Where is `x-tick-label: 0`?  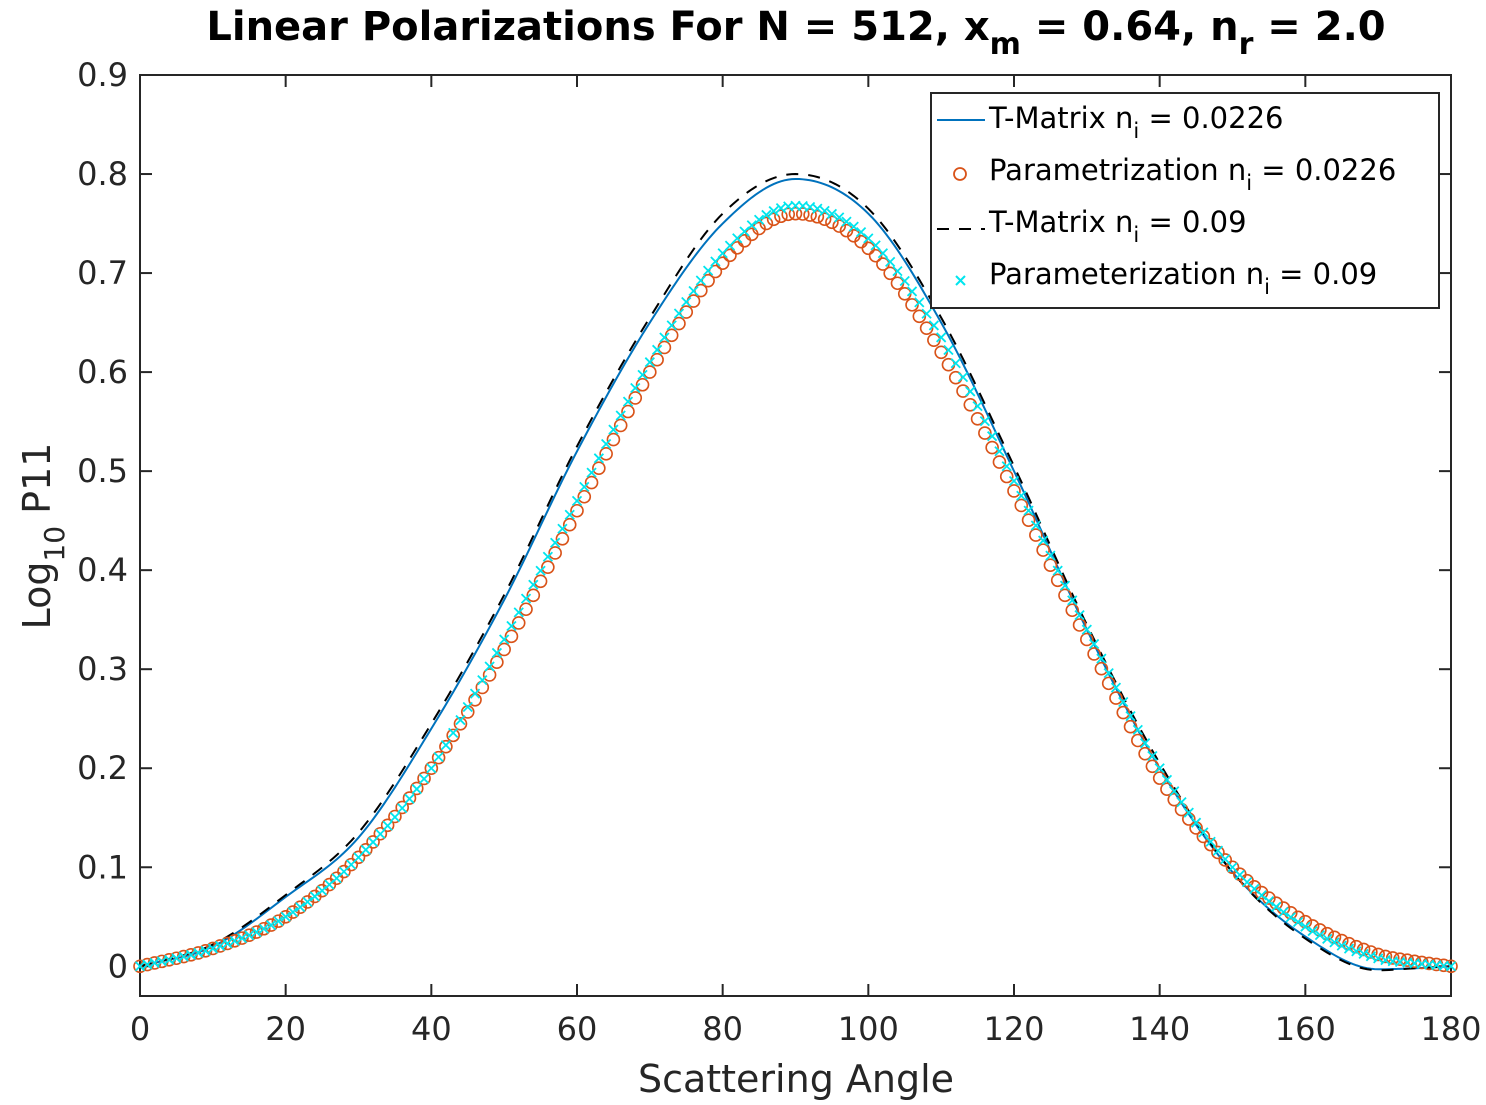
x-tick-label: 0 is located at coordinates (140, 1029).